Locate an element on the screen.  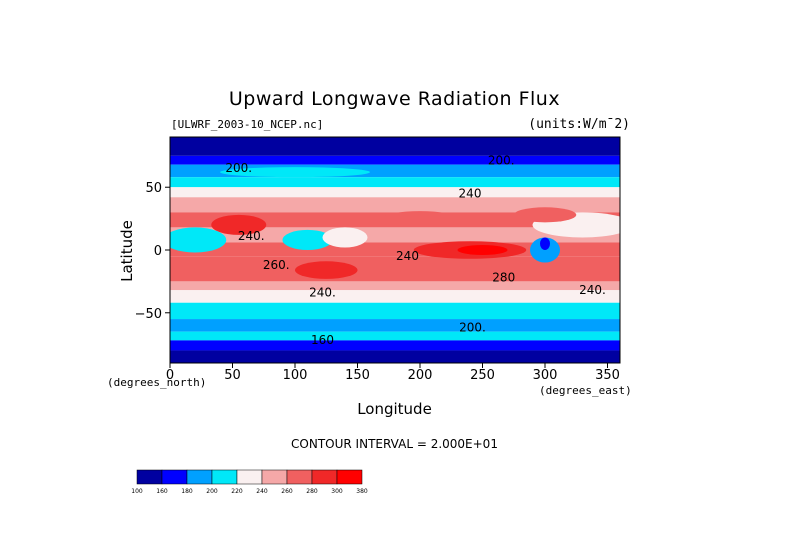
x-tick-label: 50 is located at coordinates (232, 375).